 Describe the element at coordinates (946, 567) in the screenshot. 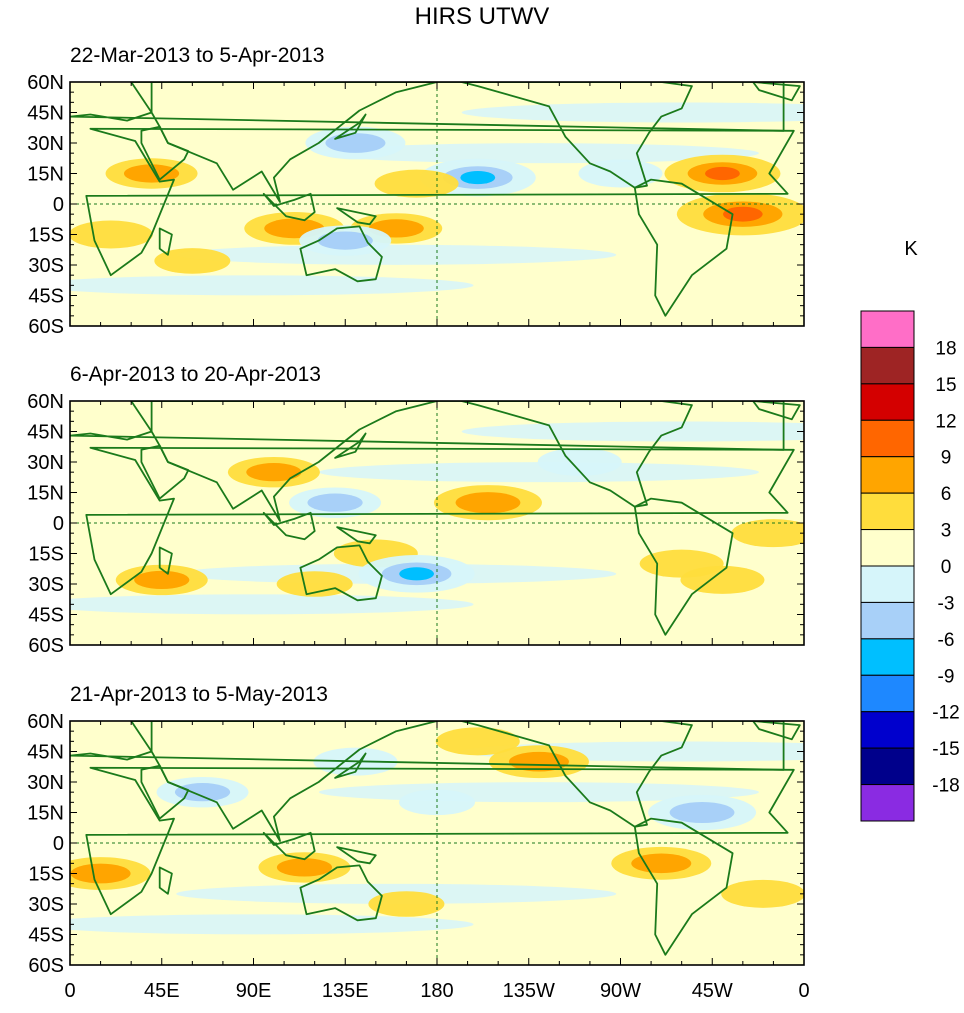

I see `colorbar-label: 0` at that location.